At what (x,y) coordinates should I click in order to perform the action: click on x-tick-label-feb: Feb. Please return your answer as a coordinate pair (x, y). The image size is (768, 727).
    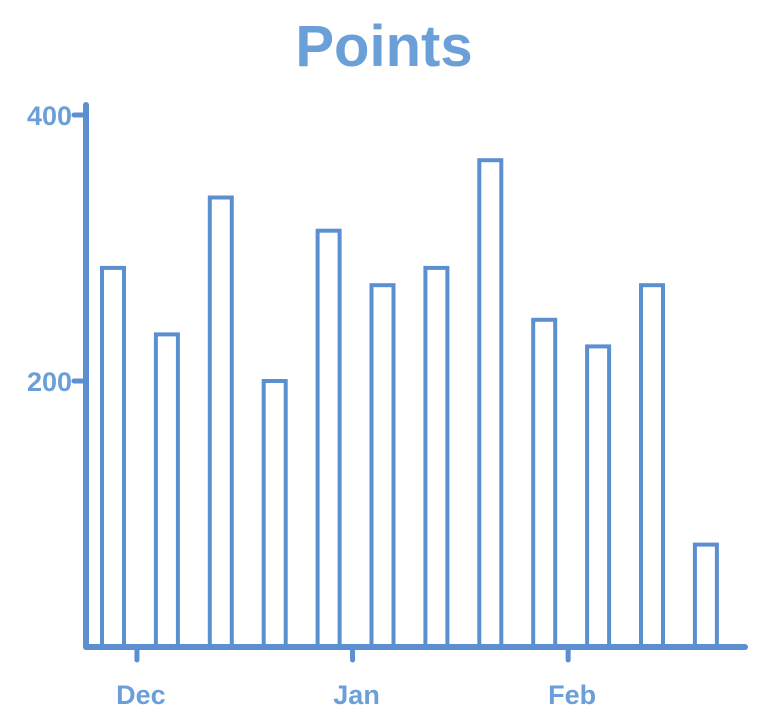
    Looking at the image, I should click on (572, 695).